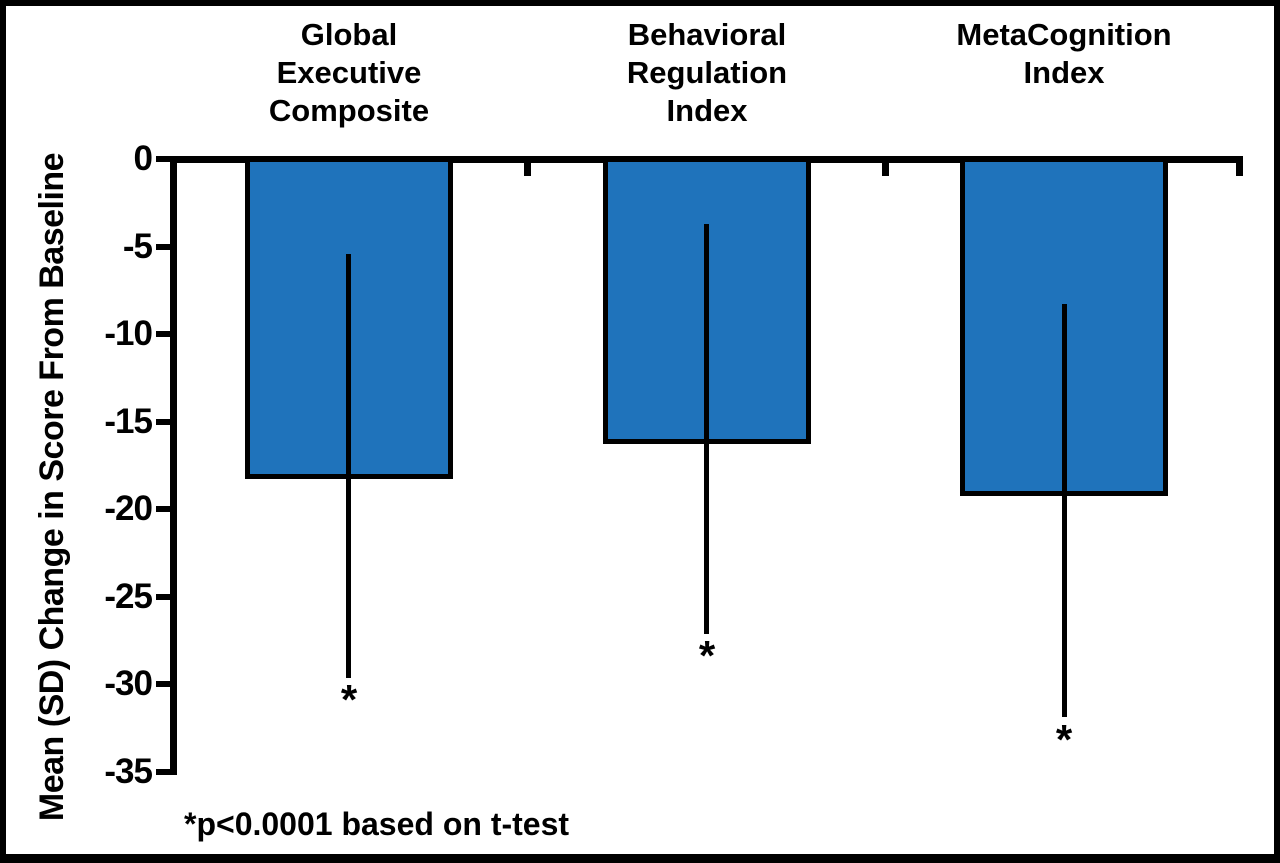 This screenshot has width=1280, height=863. I want to click on category-label-line: MetaCognition, so click(1064, 34).